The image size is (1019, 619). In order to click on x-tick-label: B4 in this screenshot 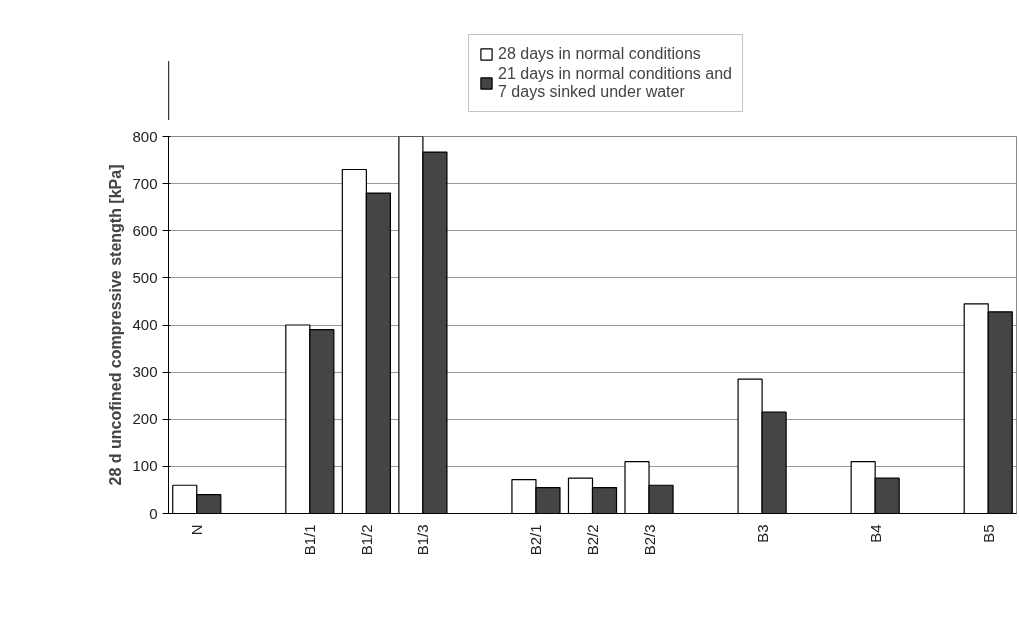, I will do `click(875, 533)`.